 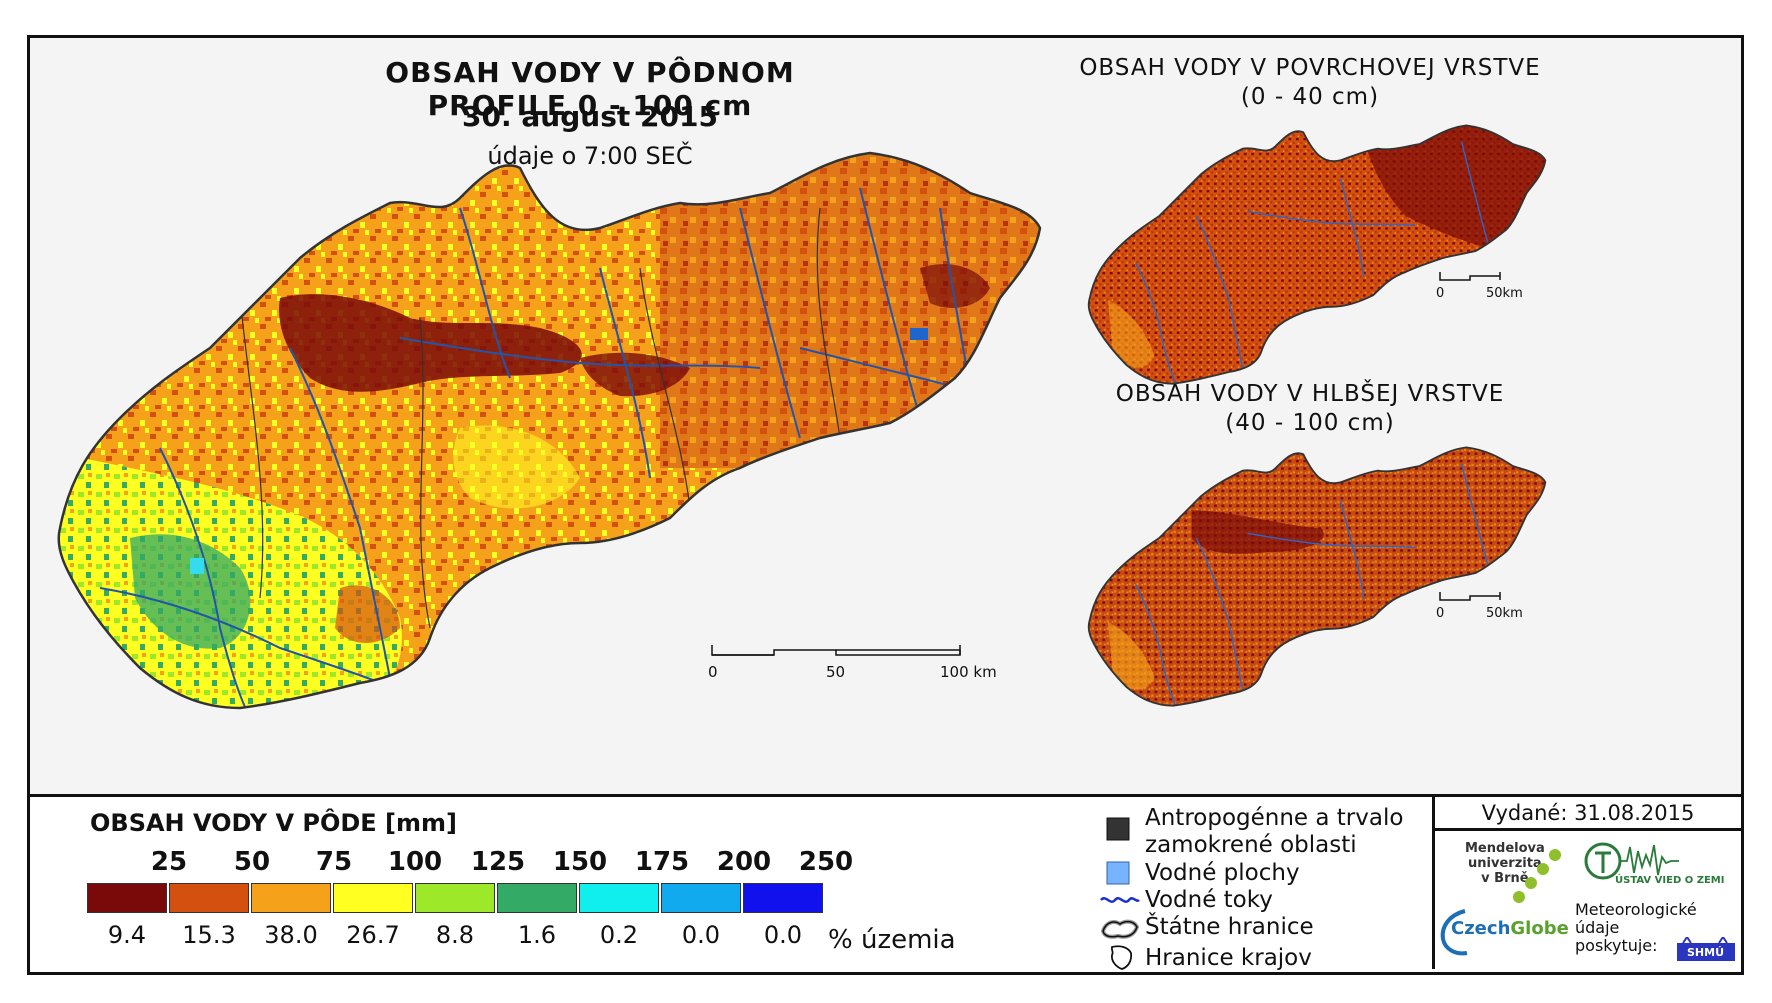 I want to click on class-bound-75: 75, so click(x=334, y=862).